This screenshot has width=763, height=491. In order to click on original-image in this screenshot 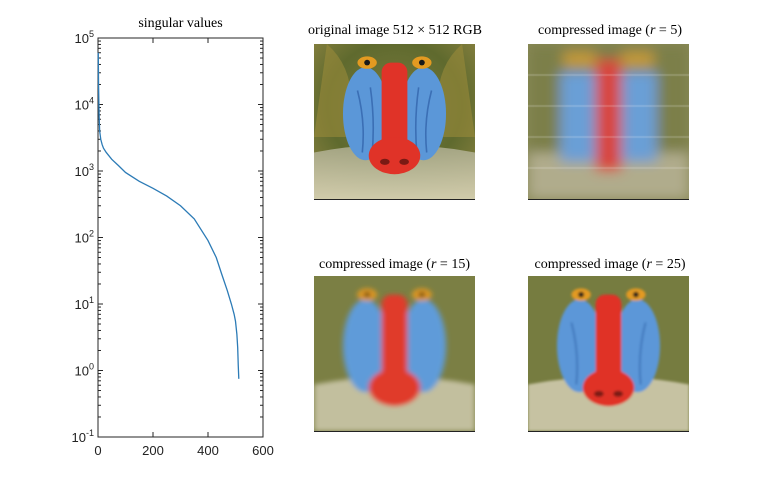, I will do `click(394, 122)`.